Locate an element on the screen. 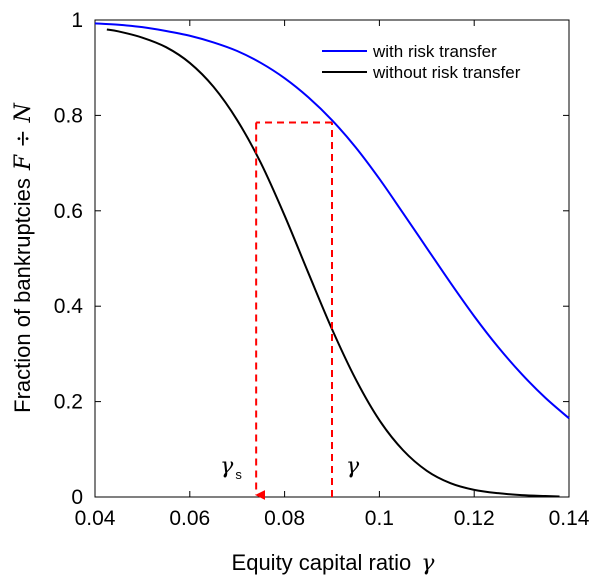 The width and height of the screenshot is (602, 579). x-tick-label: 0.12 is located at coordinates (474, 518).